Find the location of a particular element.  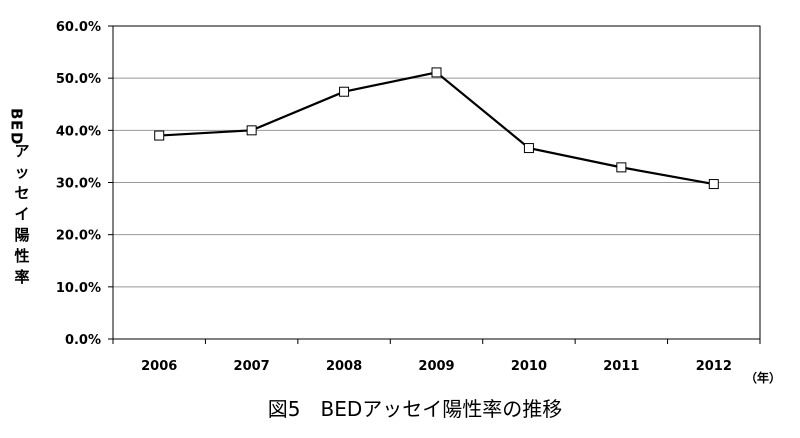

data-point-2008 is located at coordinates (344, 91).